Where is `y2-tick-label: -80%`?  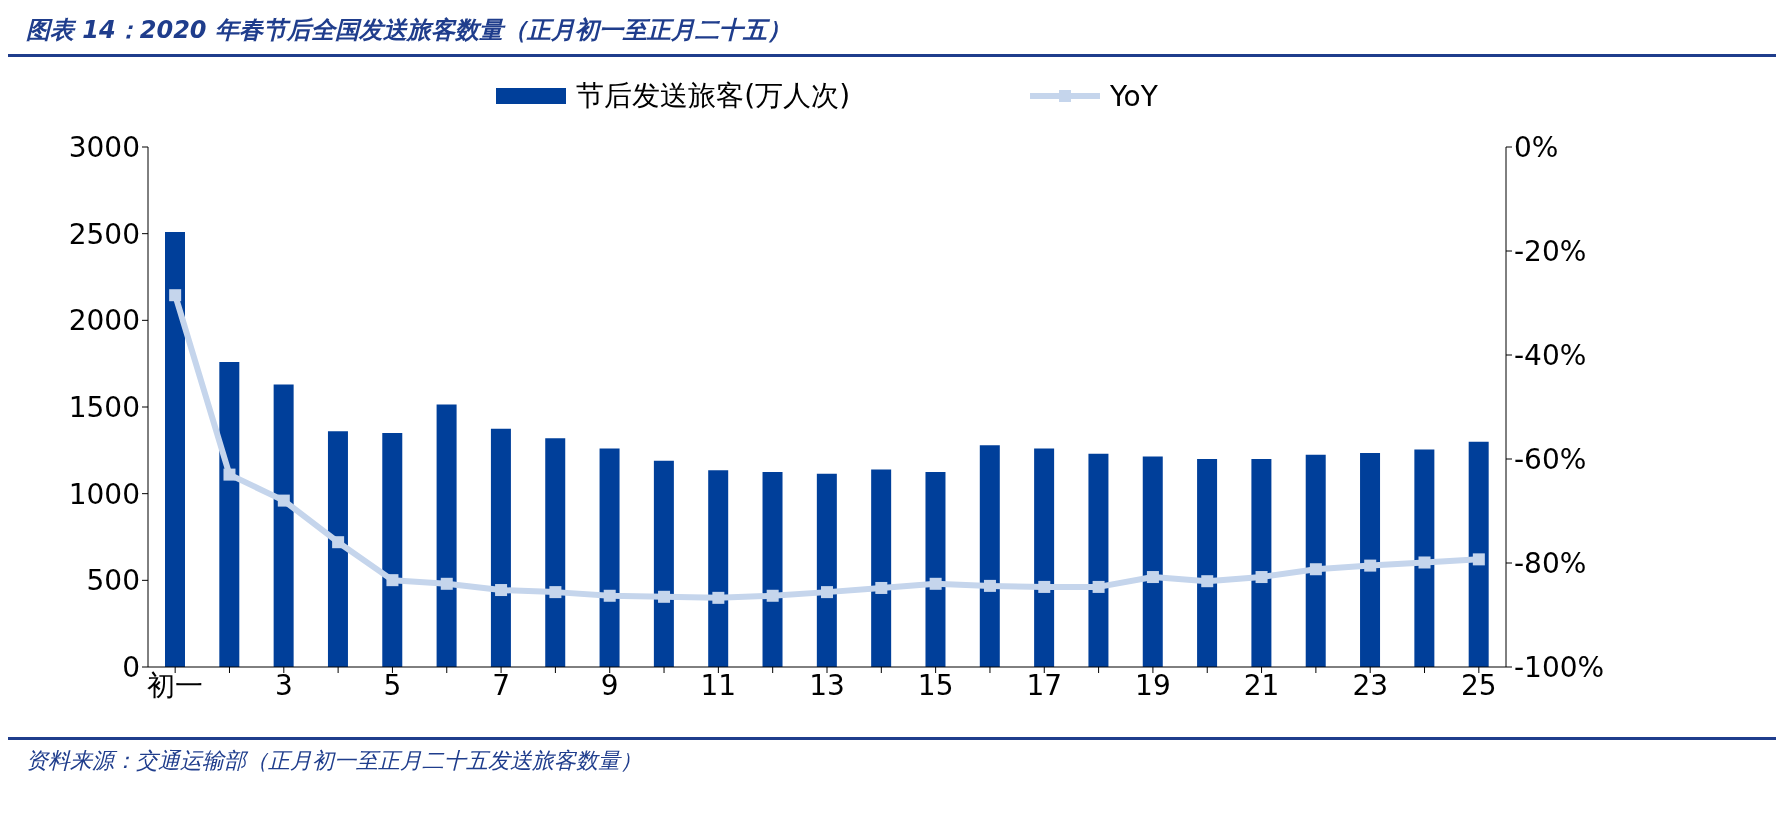 y2-tick-label: -80% is located at coordinates (1550, 563).